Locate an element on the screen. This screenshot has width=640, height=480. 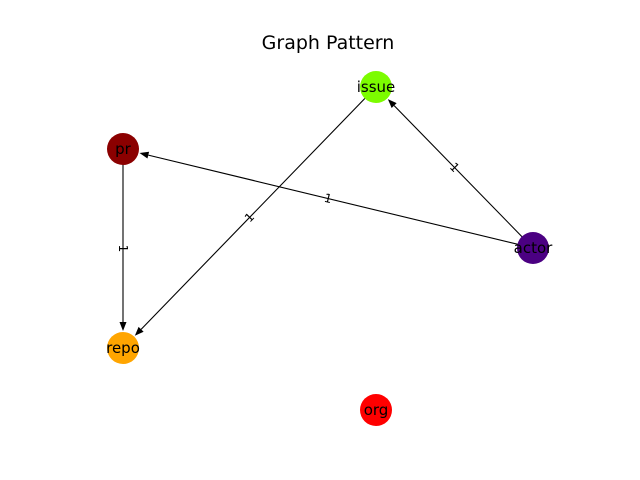
edge-actor-issue is located at coordinates (455, 169).